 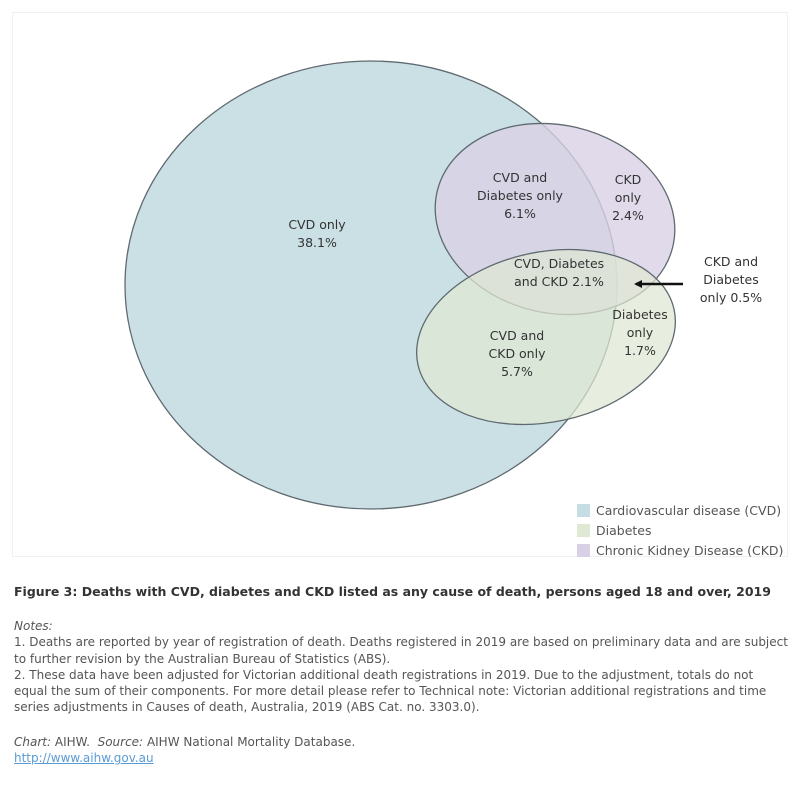 I want to click on legend-label-ckd: Chronic Kidney Disease (CKD), so click(x=690, y=550).